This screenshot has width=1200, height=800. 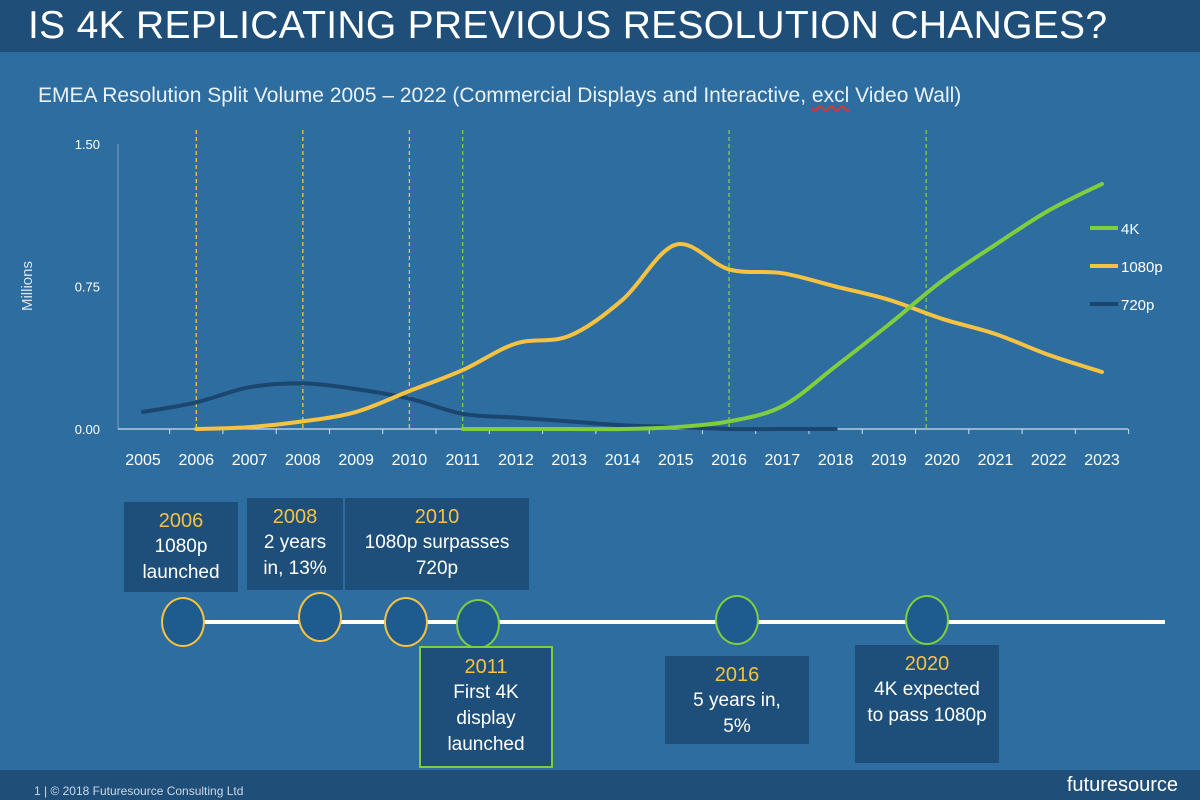 I want to click on title-bar, so click(x=600, y=26).